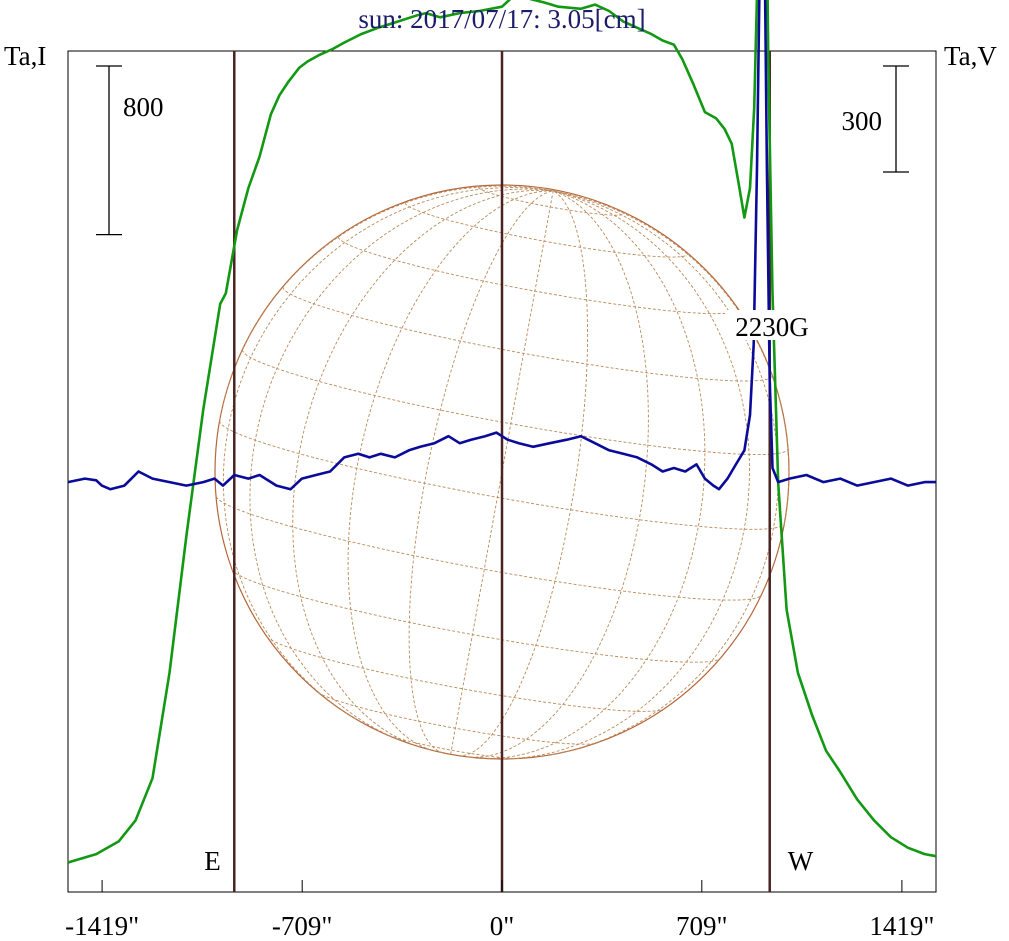  I want to click on annotations: 2230G, so click(772, 326).